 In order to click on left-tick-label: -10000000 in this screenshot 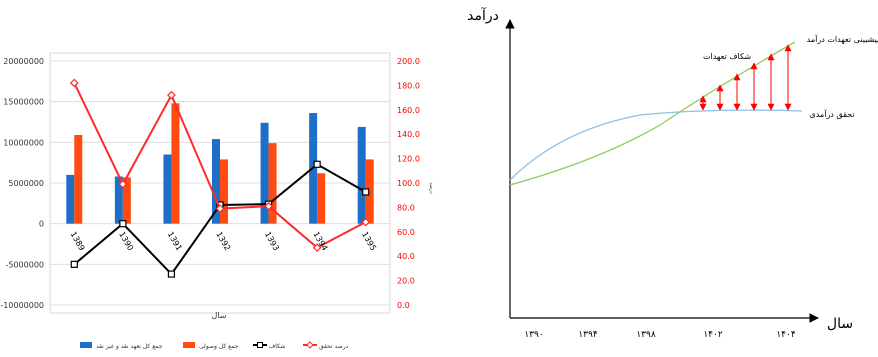, I will do `click(22, 305)`.